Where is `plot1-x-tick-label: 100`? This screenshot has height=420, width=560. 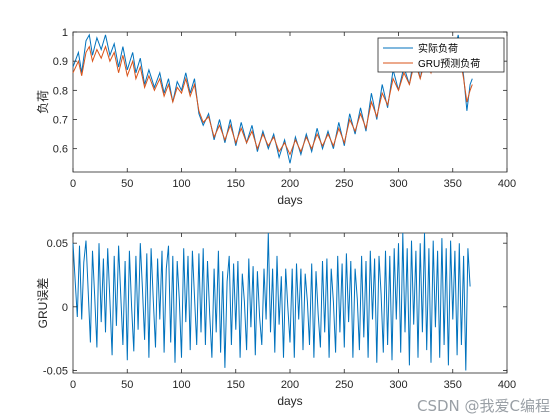 plot1-x-tick-label: 100 is located at coordinates (181, 184).